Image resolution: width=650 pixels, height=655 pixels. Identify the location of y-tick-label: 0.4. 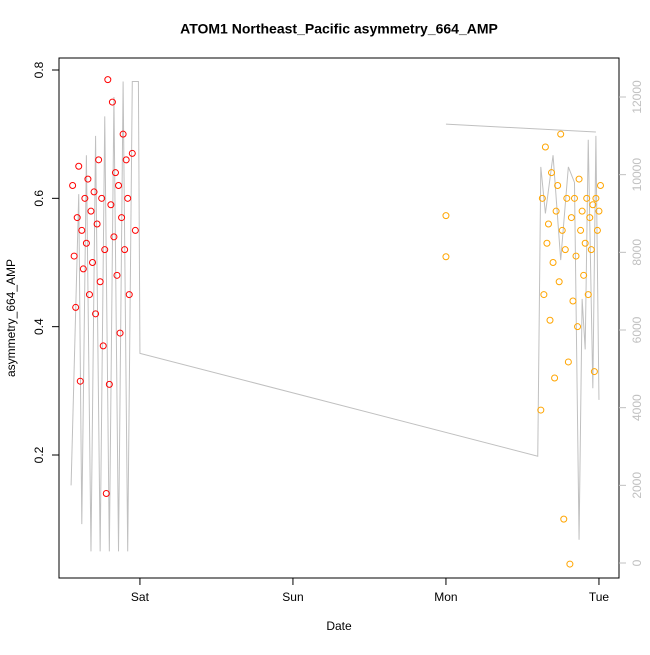
(39, 326).